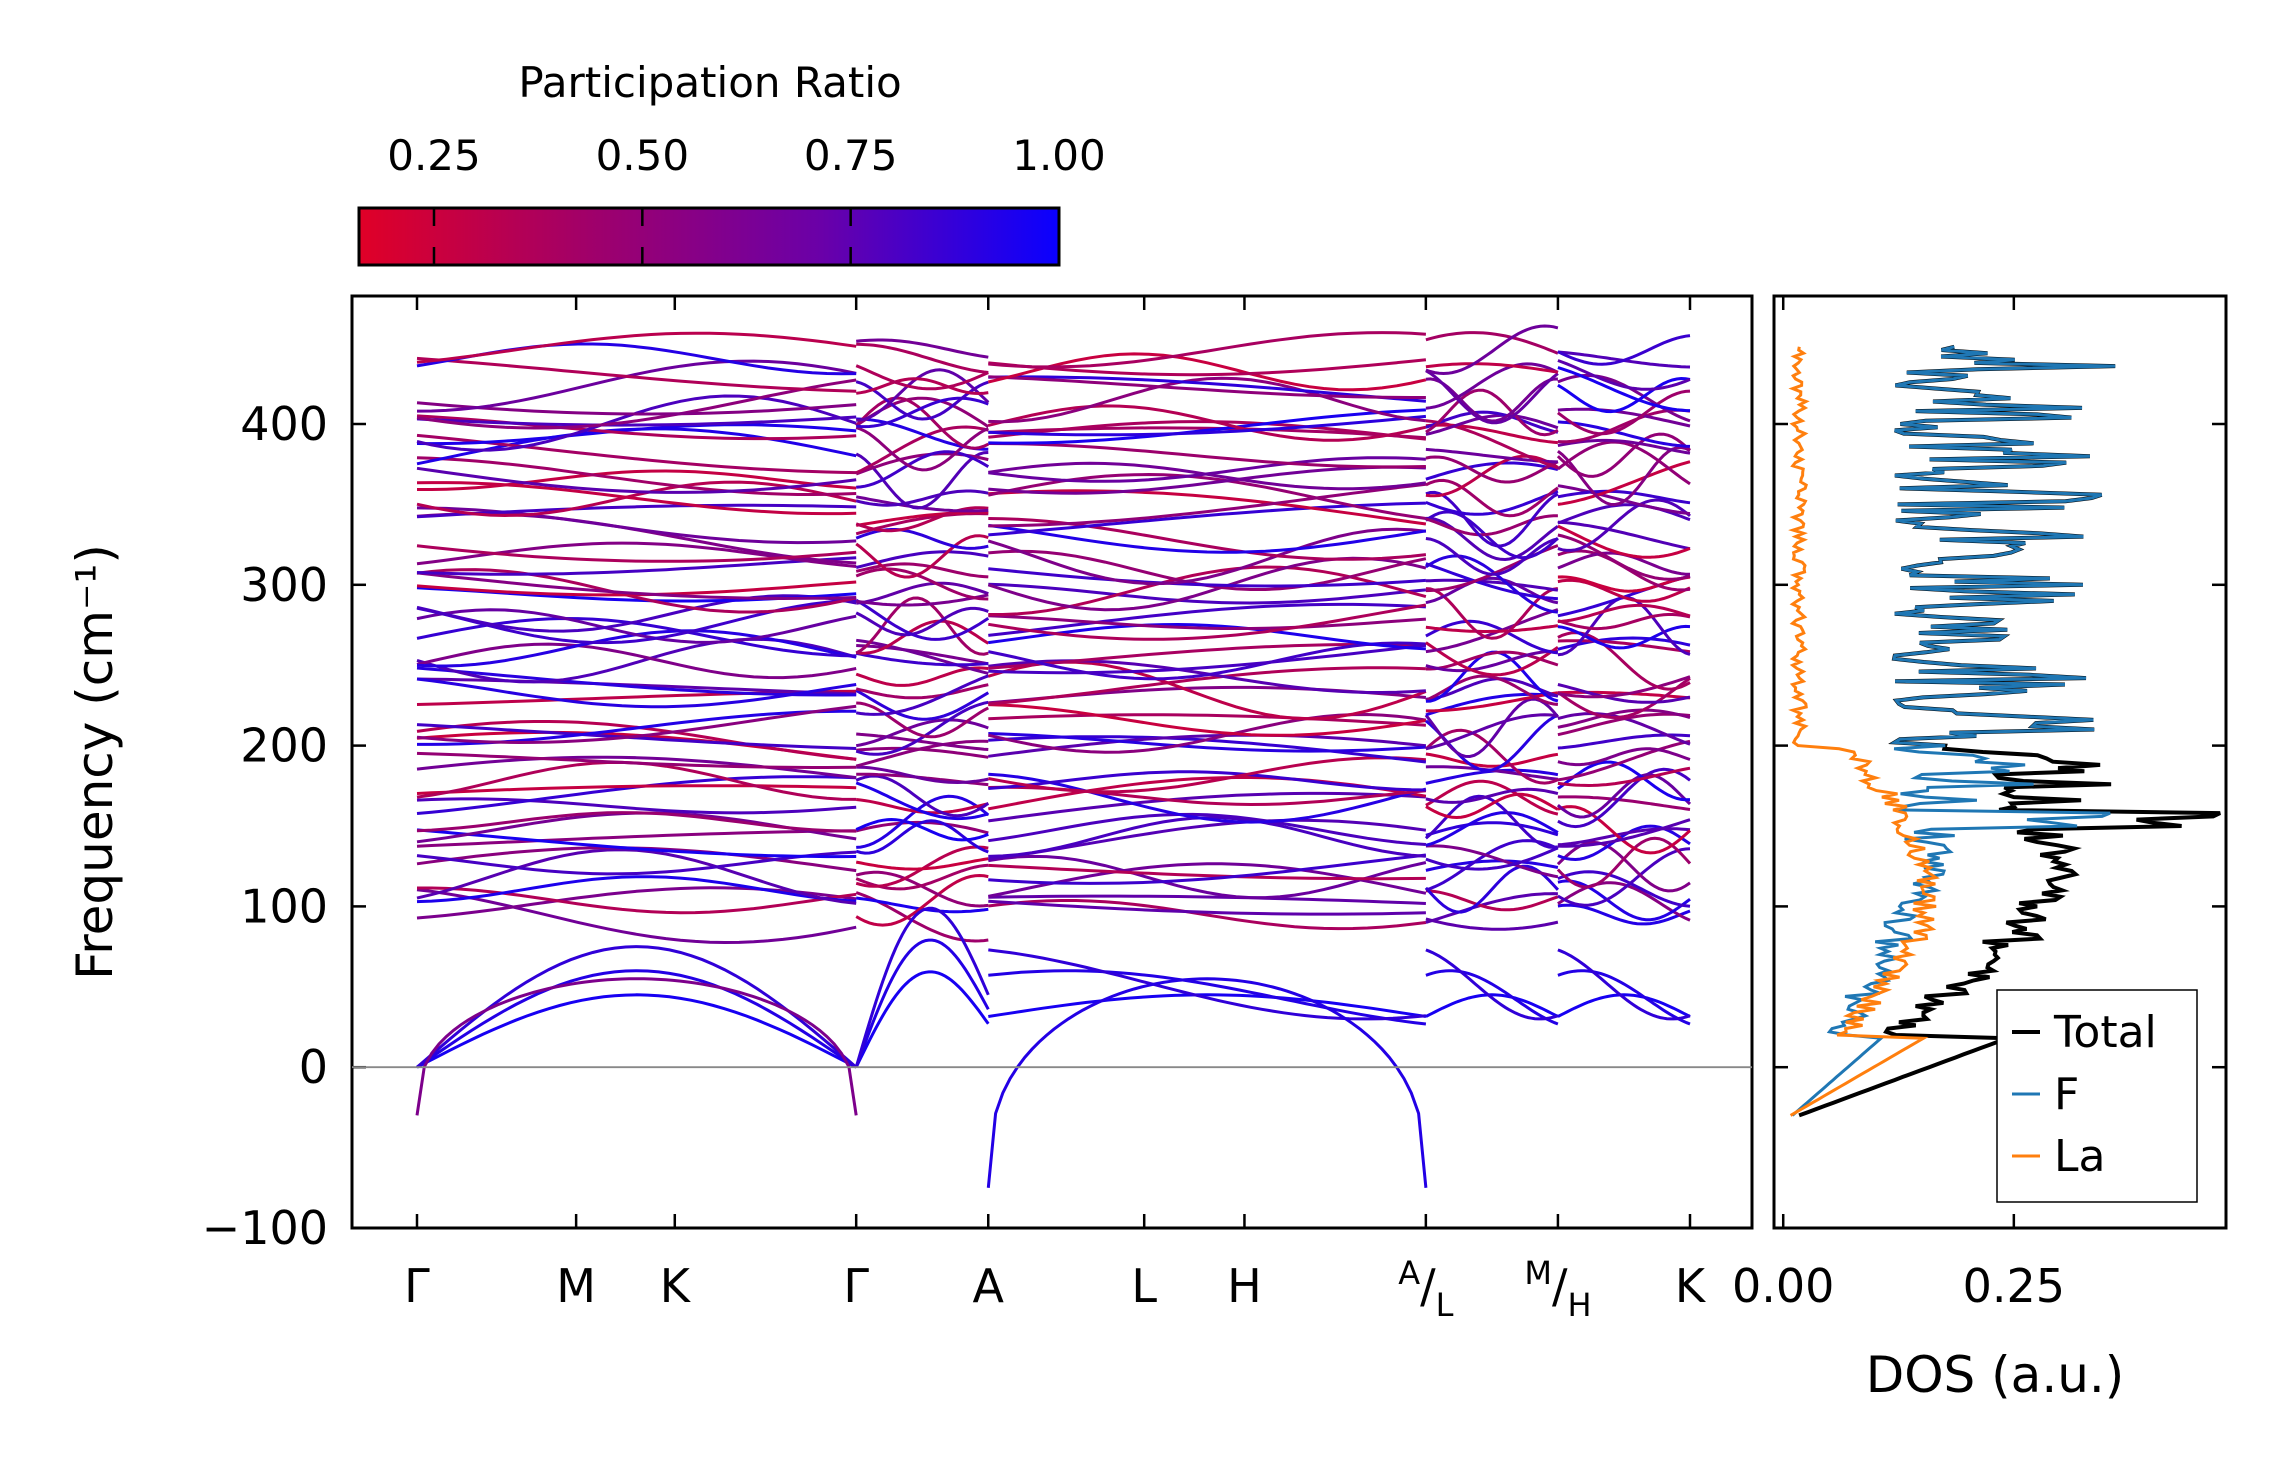 The image size is (2271, 1460). I want to click on colorbar-tick-label: 0.25, so click(434, 155).